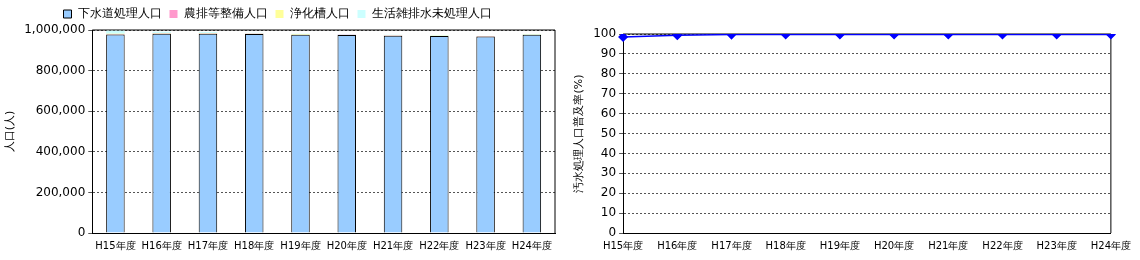 Image resolution: width=1140 pixels, height=260 pixels. What do you see at coordinates (60, 191) in the screenshot?
I see `y-tick-label: 200,000` at bounding box center [60, 191].